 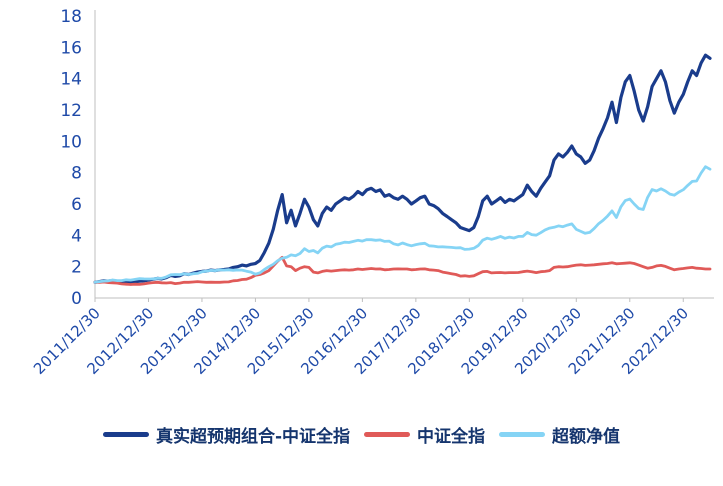 What do you see at coordinates (76, 174) in the screenshot?
I see `y-axis-tick-label: 8` at bounding box center [76, 174].